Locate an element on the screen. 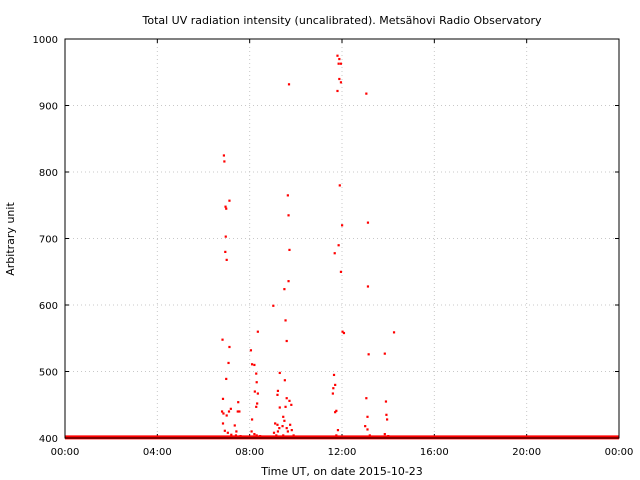 This screenshot has width=640, height=480. y-tick-label: 900 is located at coordinates (48, 107).